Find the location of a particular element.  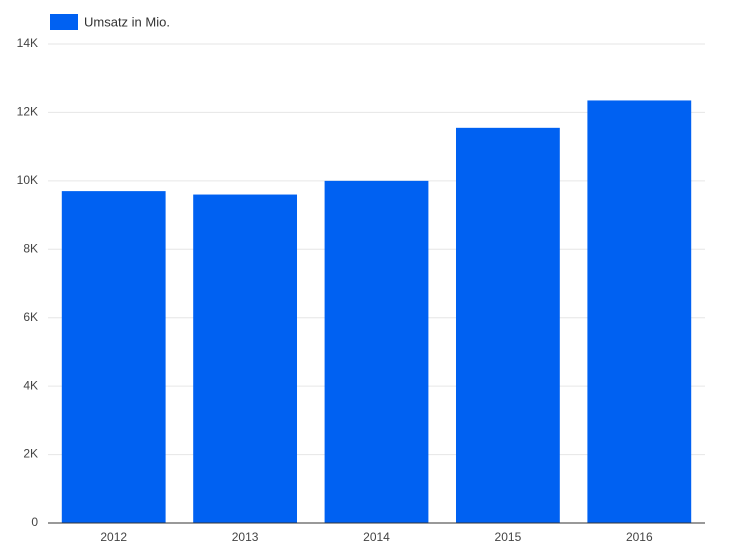

x-tick-label: 2012 is located at coordinates (113, 537).